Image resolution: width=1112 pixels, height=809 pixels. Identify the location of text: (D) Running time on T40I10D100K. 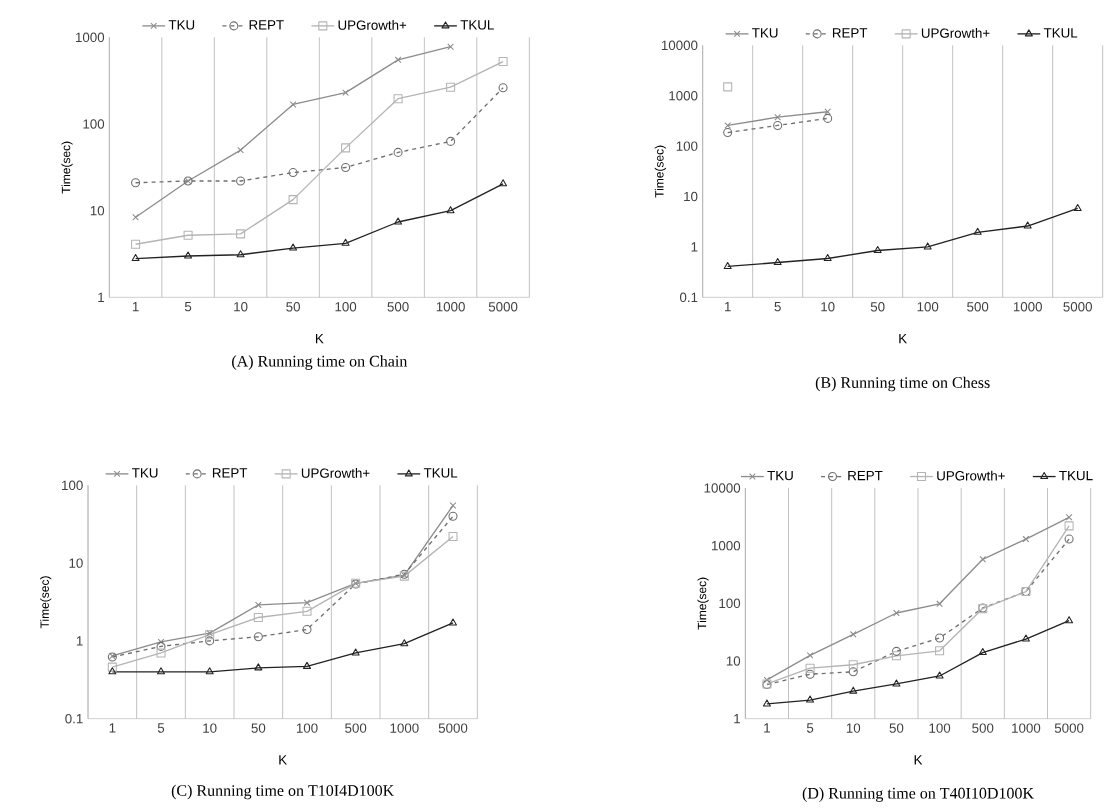
(918, 794).